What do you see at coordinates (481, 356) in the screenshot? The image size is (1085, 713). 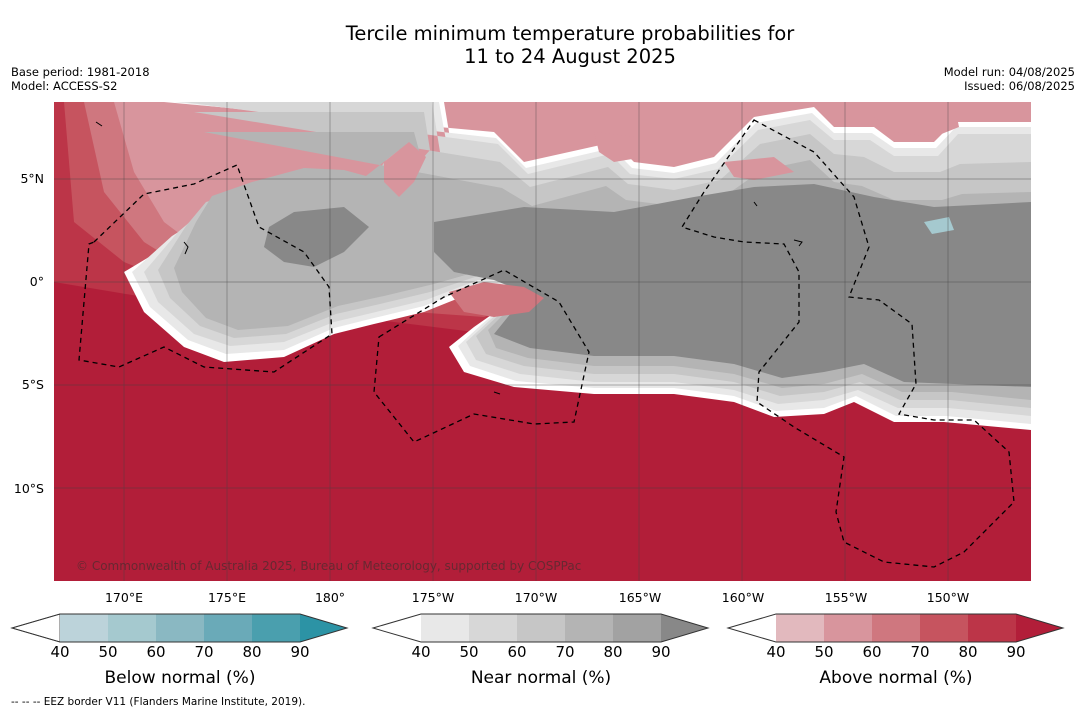 I see `eez-border-central` at bounding box center [481, 356].